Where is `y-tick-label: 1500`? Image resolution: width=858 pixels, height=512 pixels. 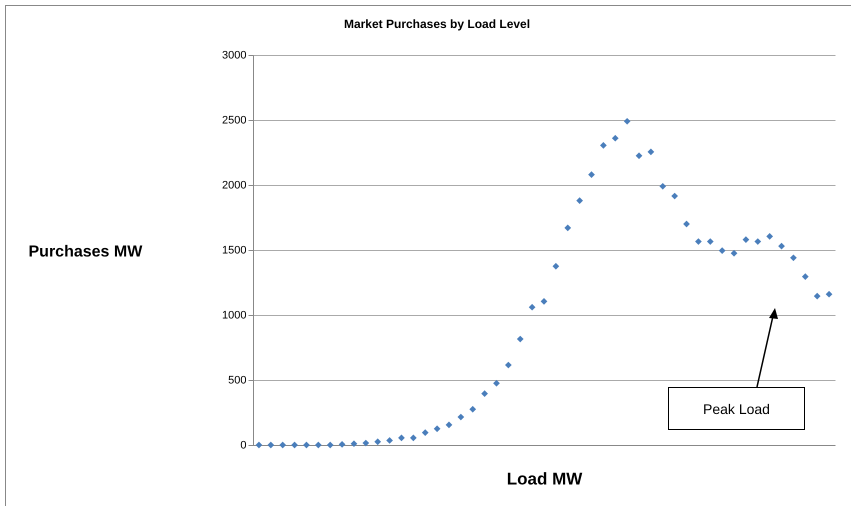
y-tick-label: 1500 is located at coordinates (234, 250).